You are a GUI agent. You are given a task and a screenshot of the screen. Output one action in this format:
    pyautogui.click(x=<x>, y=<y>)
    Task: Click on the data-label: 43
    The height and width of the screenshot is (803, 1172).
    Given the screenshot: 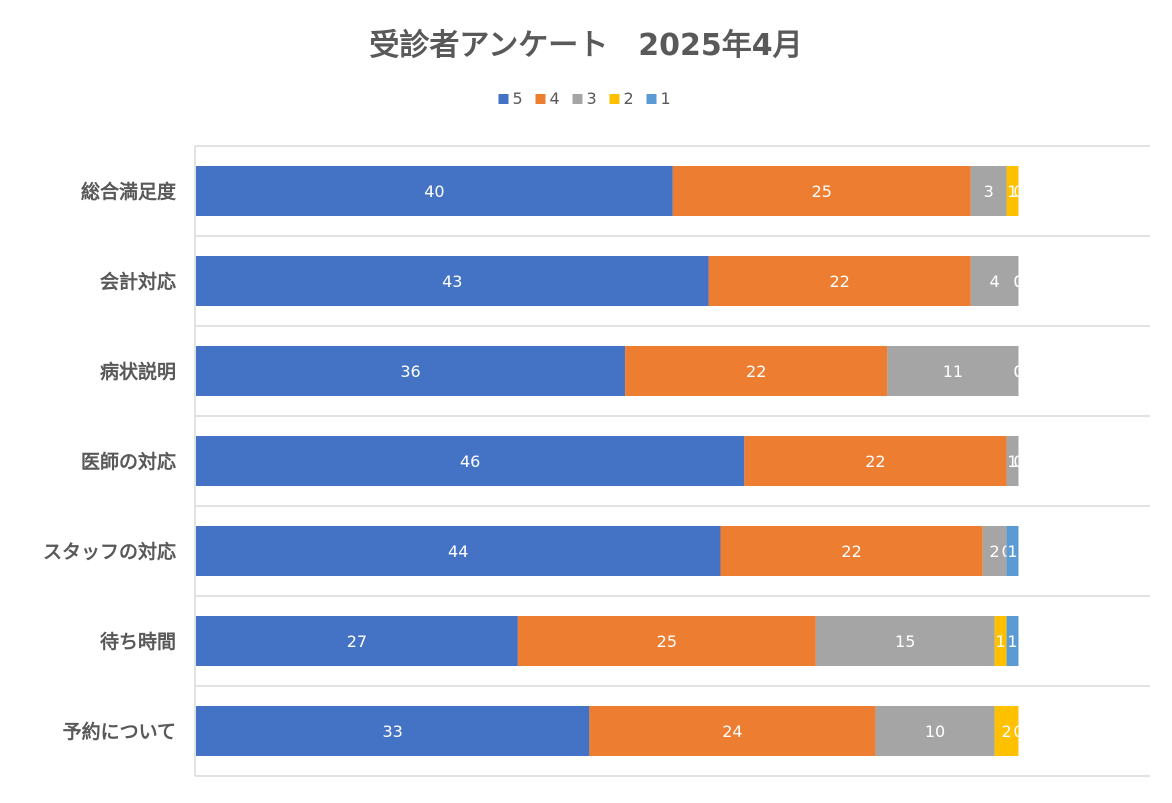 What is the action you would take?
    pyautogui.click(x=452, y=281)
    